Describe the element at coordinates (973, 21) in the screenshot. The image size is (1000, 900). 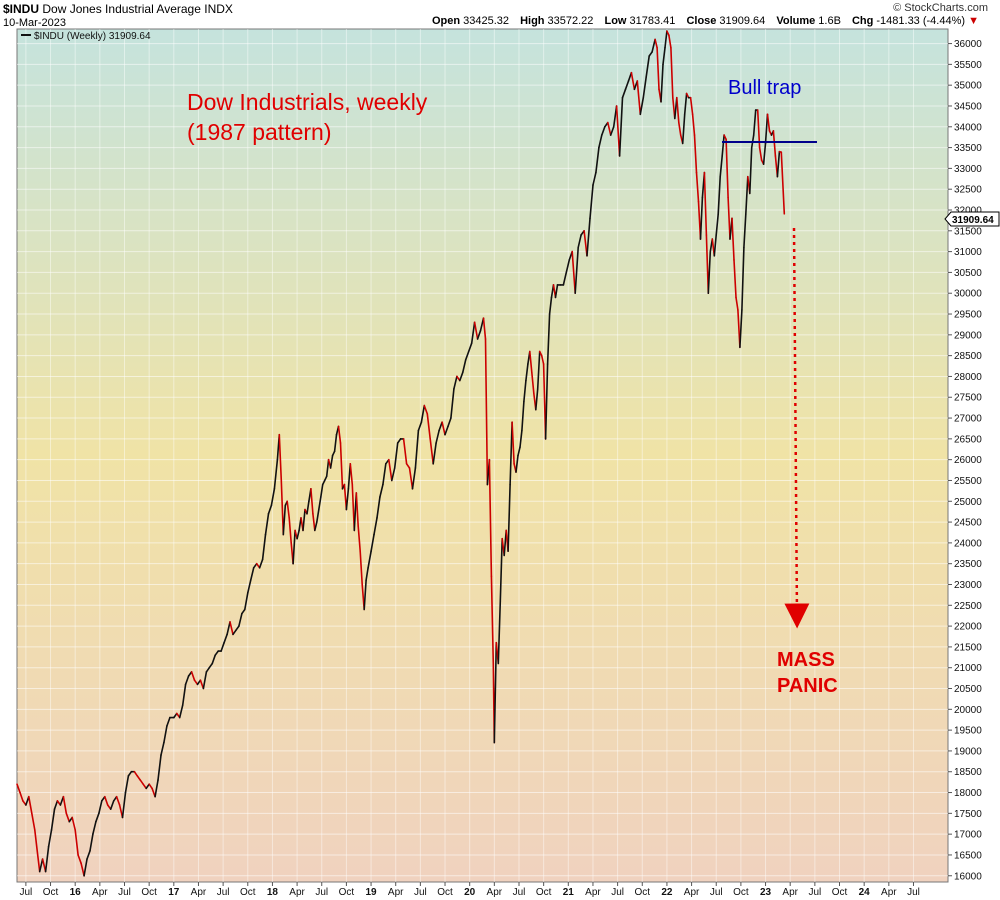
I see `change-down-icon: ▼` at that location.